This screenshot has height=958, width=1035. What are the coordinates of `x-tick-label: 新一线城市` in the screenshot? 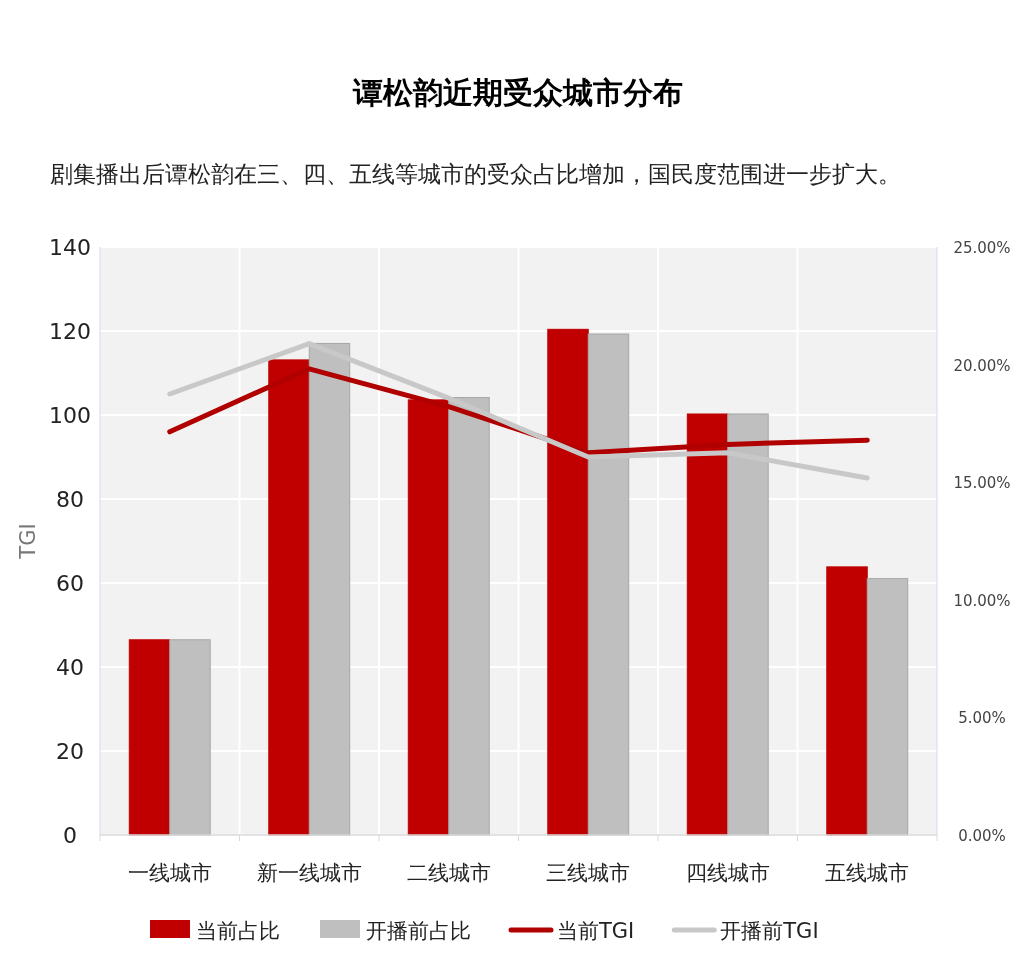 It's located at (309, 873).